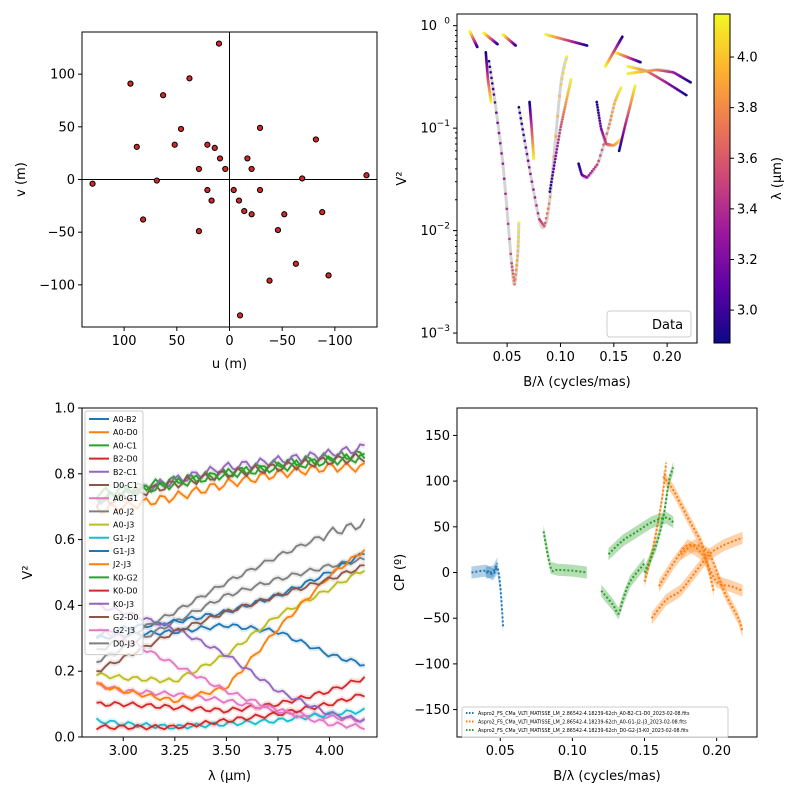  Describe the element at coordinates (281, 341) in the screenshot. I see `uv-xtick-label: −50` at that location.